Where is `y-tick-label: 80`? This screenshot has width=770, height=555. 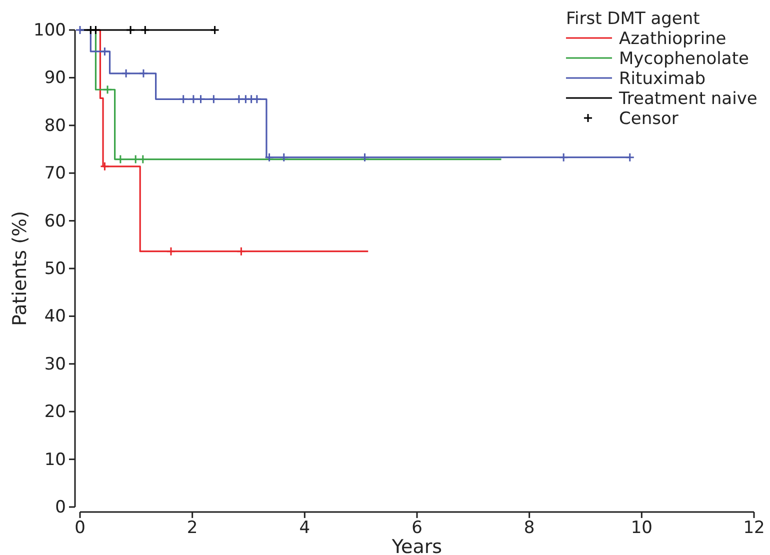
y-tick-label: 80 is located at coordinates (55, 126).